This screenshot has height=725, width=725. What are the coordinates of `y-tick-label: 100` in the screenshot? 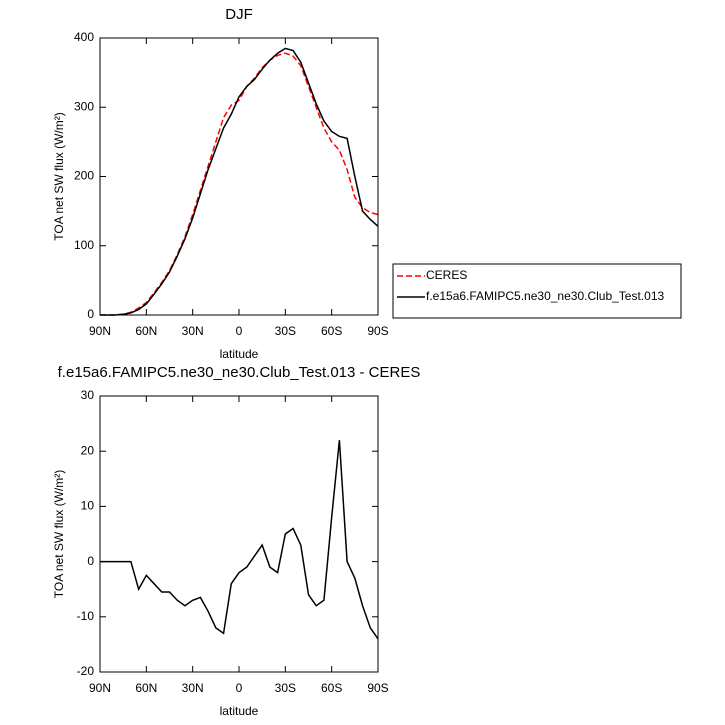 It's located at (84, 245).